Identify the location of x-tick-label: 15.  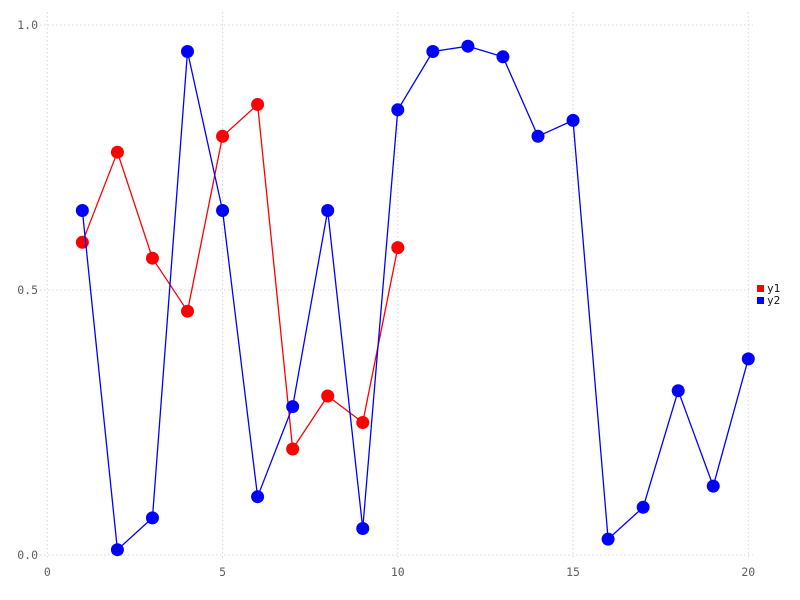
(573, 572).